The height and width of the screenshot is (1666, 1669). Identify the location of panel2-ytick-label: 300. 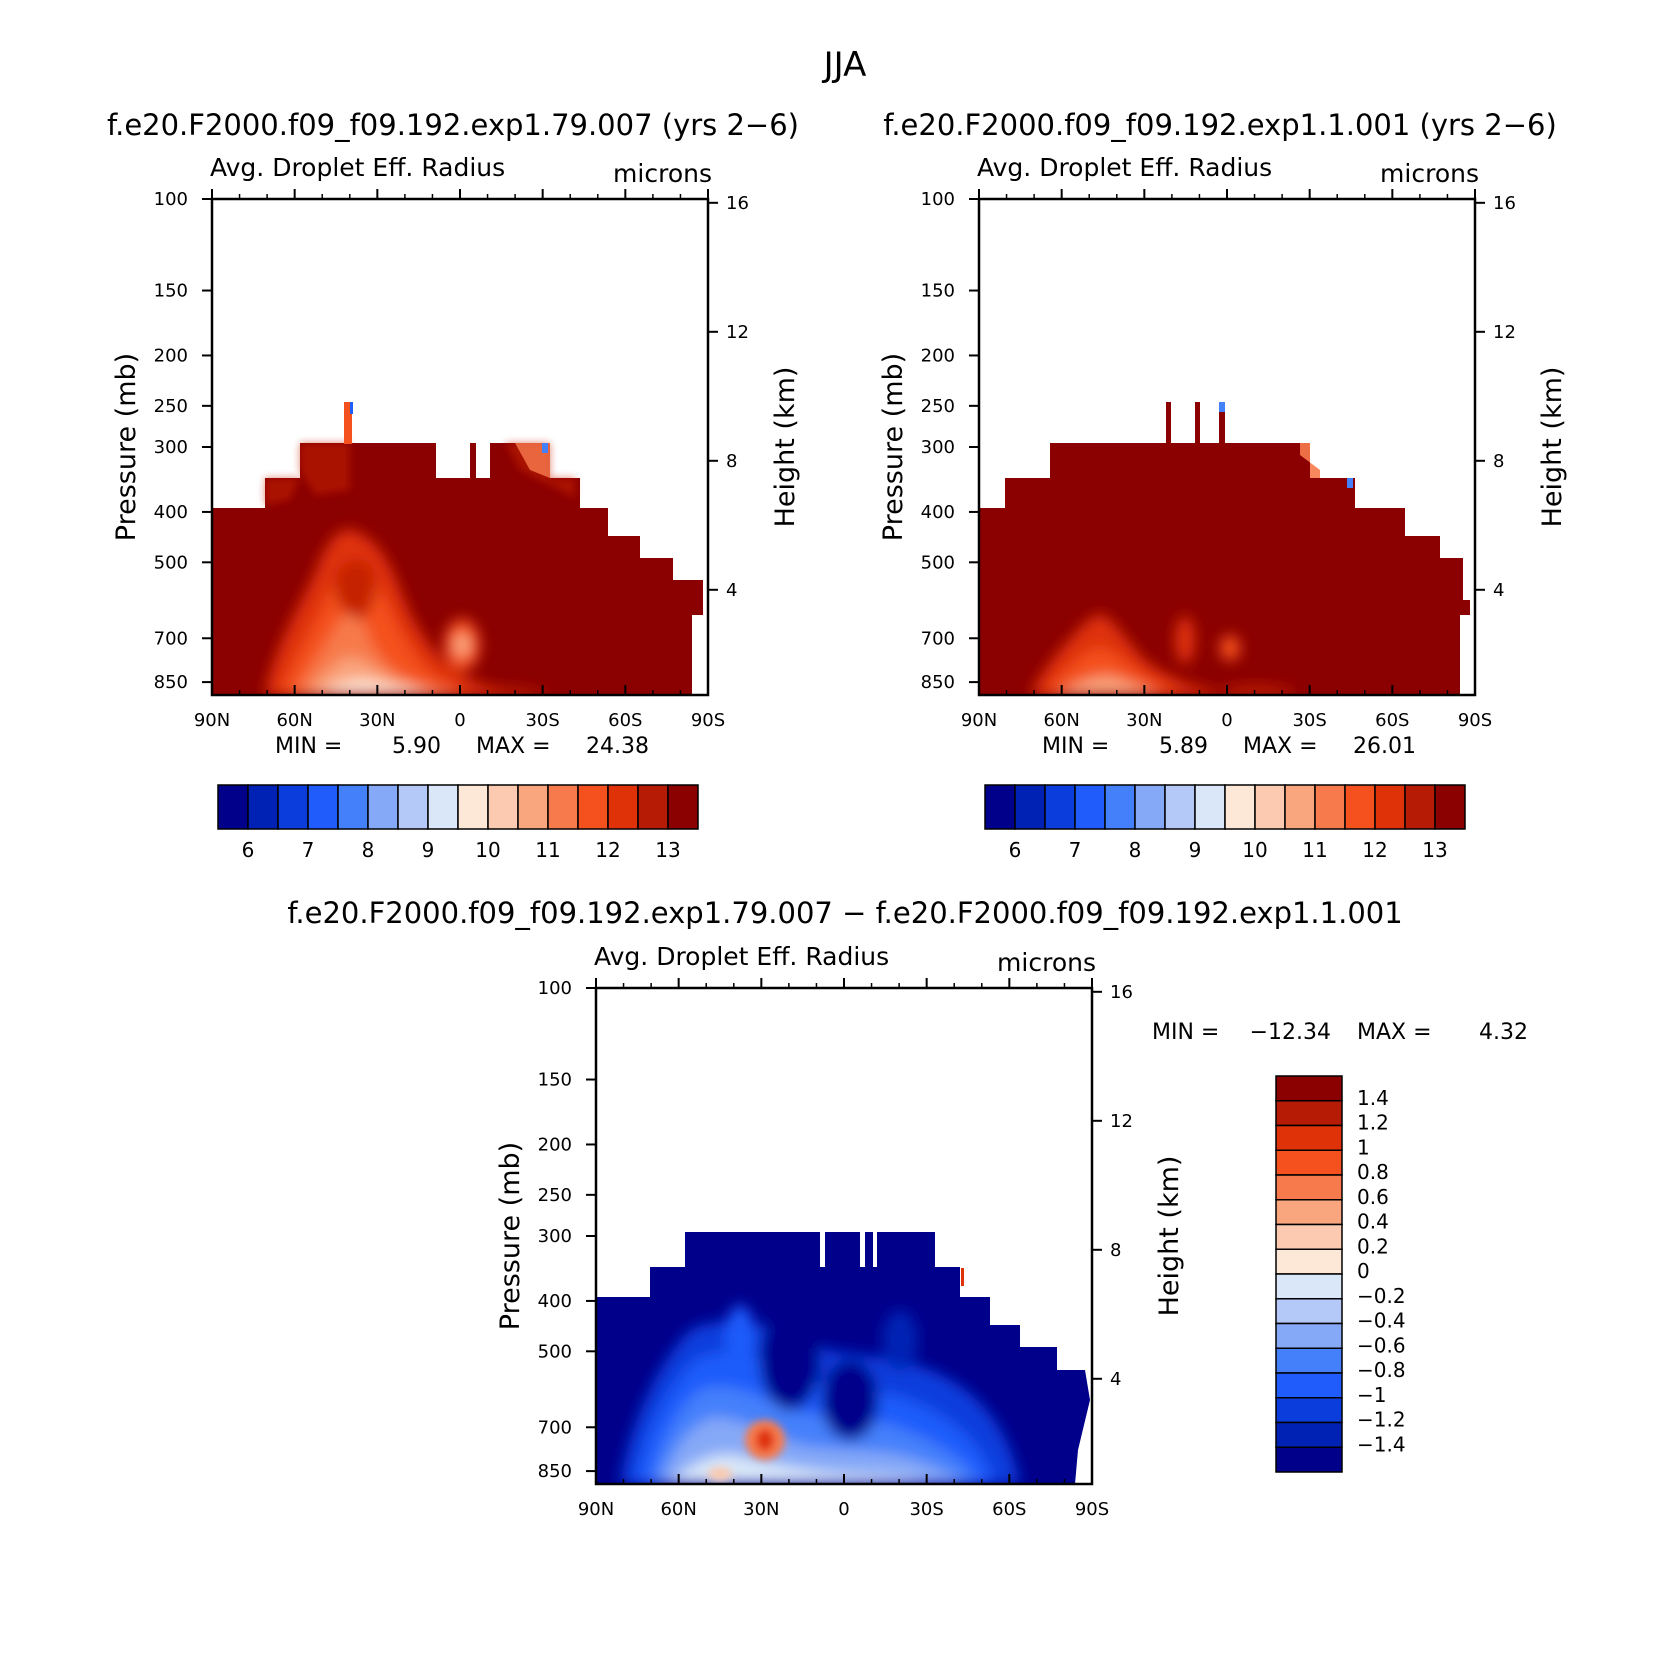
(938, 447).